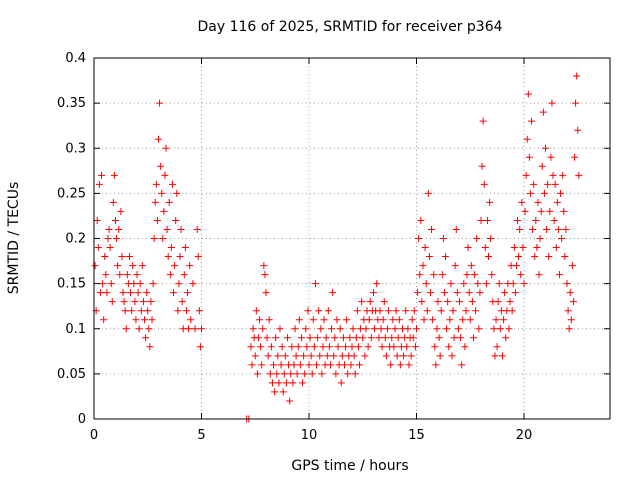 This screenshot has height=480, width=640. What do you see at coordinates (309, 435) in the screenshot?
I see `x-tick-label: 10` at bounding box center [309, 435].